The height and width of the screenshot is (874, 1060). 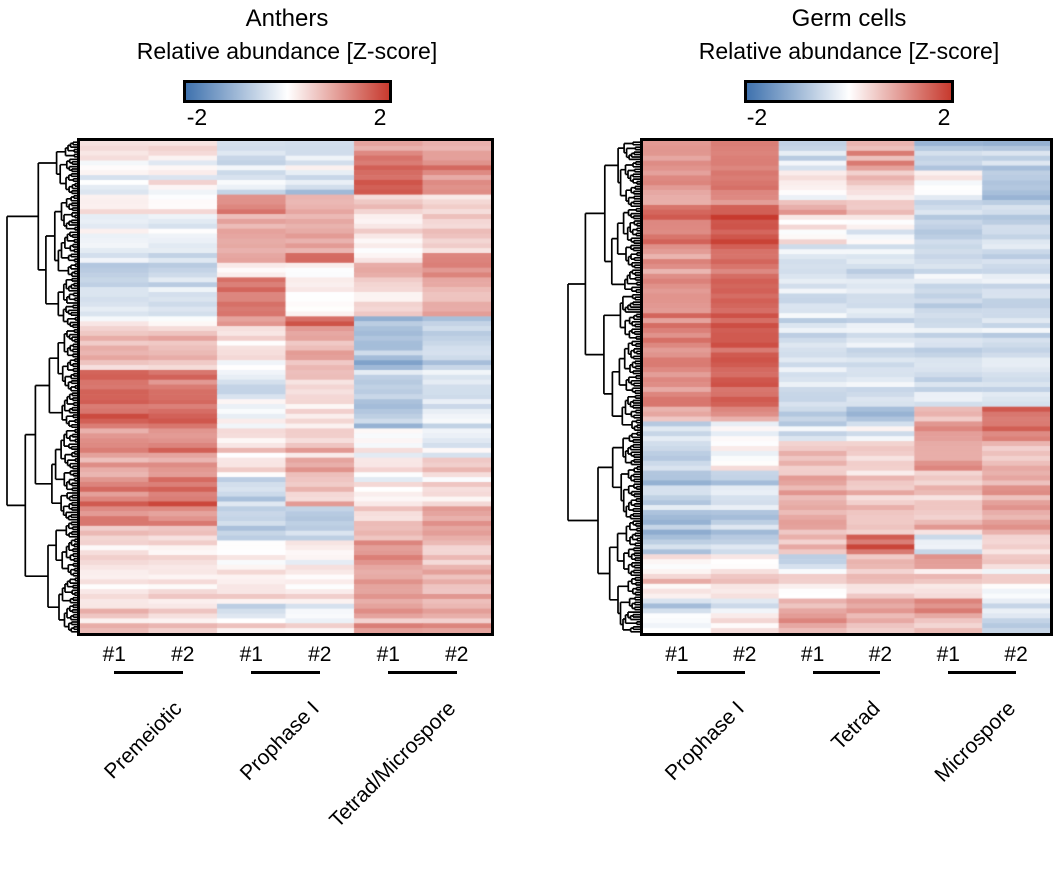 I want to click on group-label-tetrad: Tetrad, so click(x=856, y=726).